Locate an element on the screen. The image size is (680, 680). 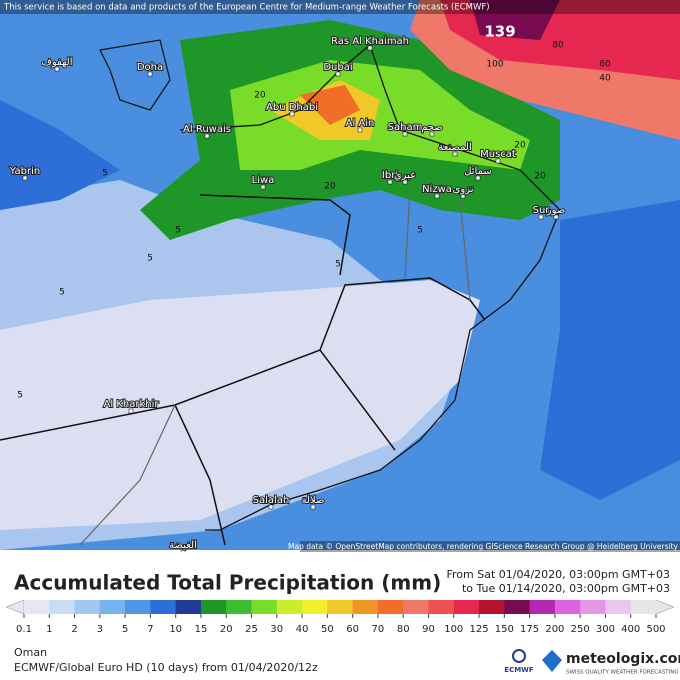
city-label: Saham is located at coordinates (405, 127).